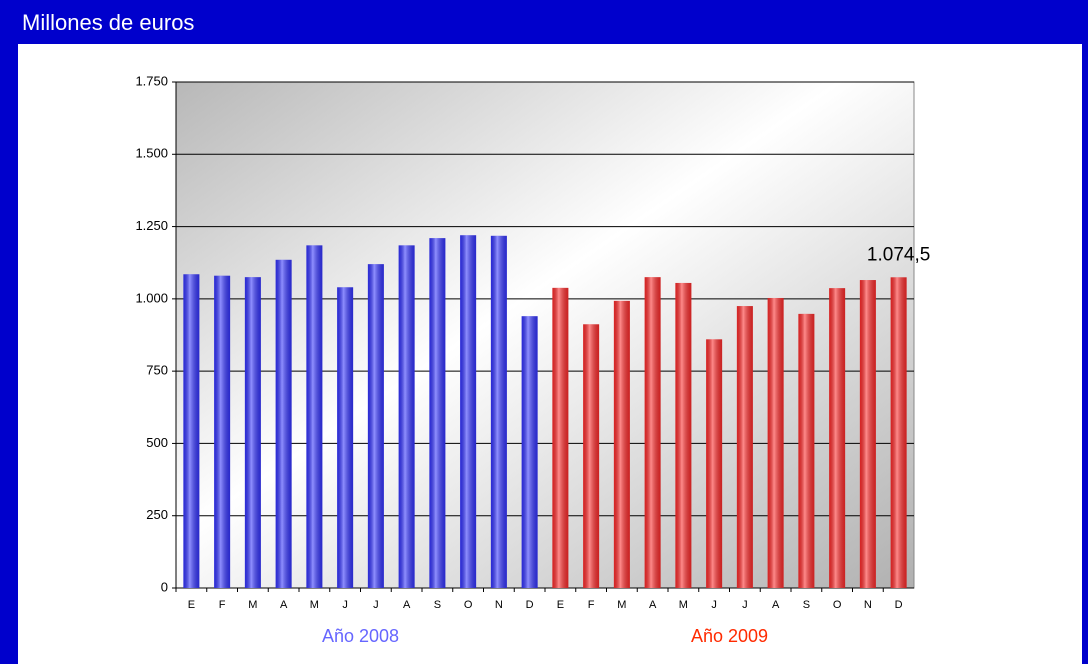  I want to click on header-bar, so click(544, 22).